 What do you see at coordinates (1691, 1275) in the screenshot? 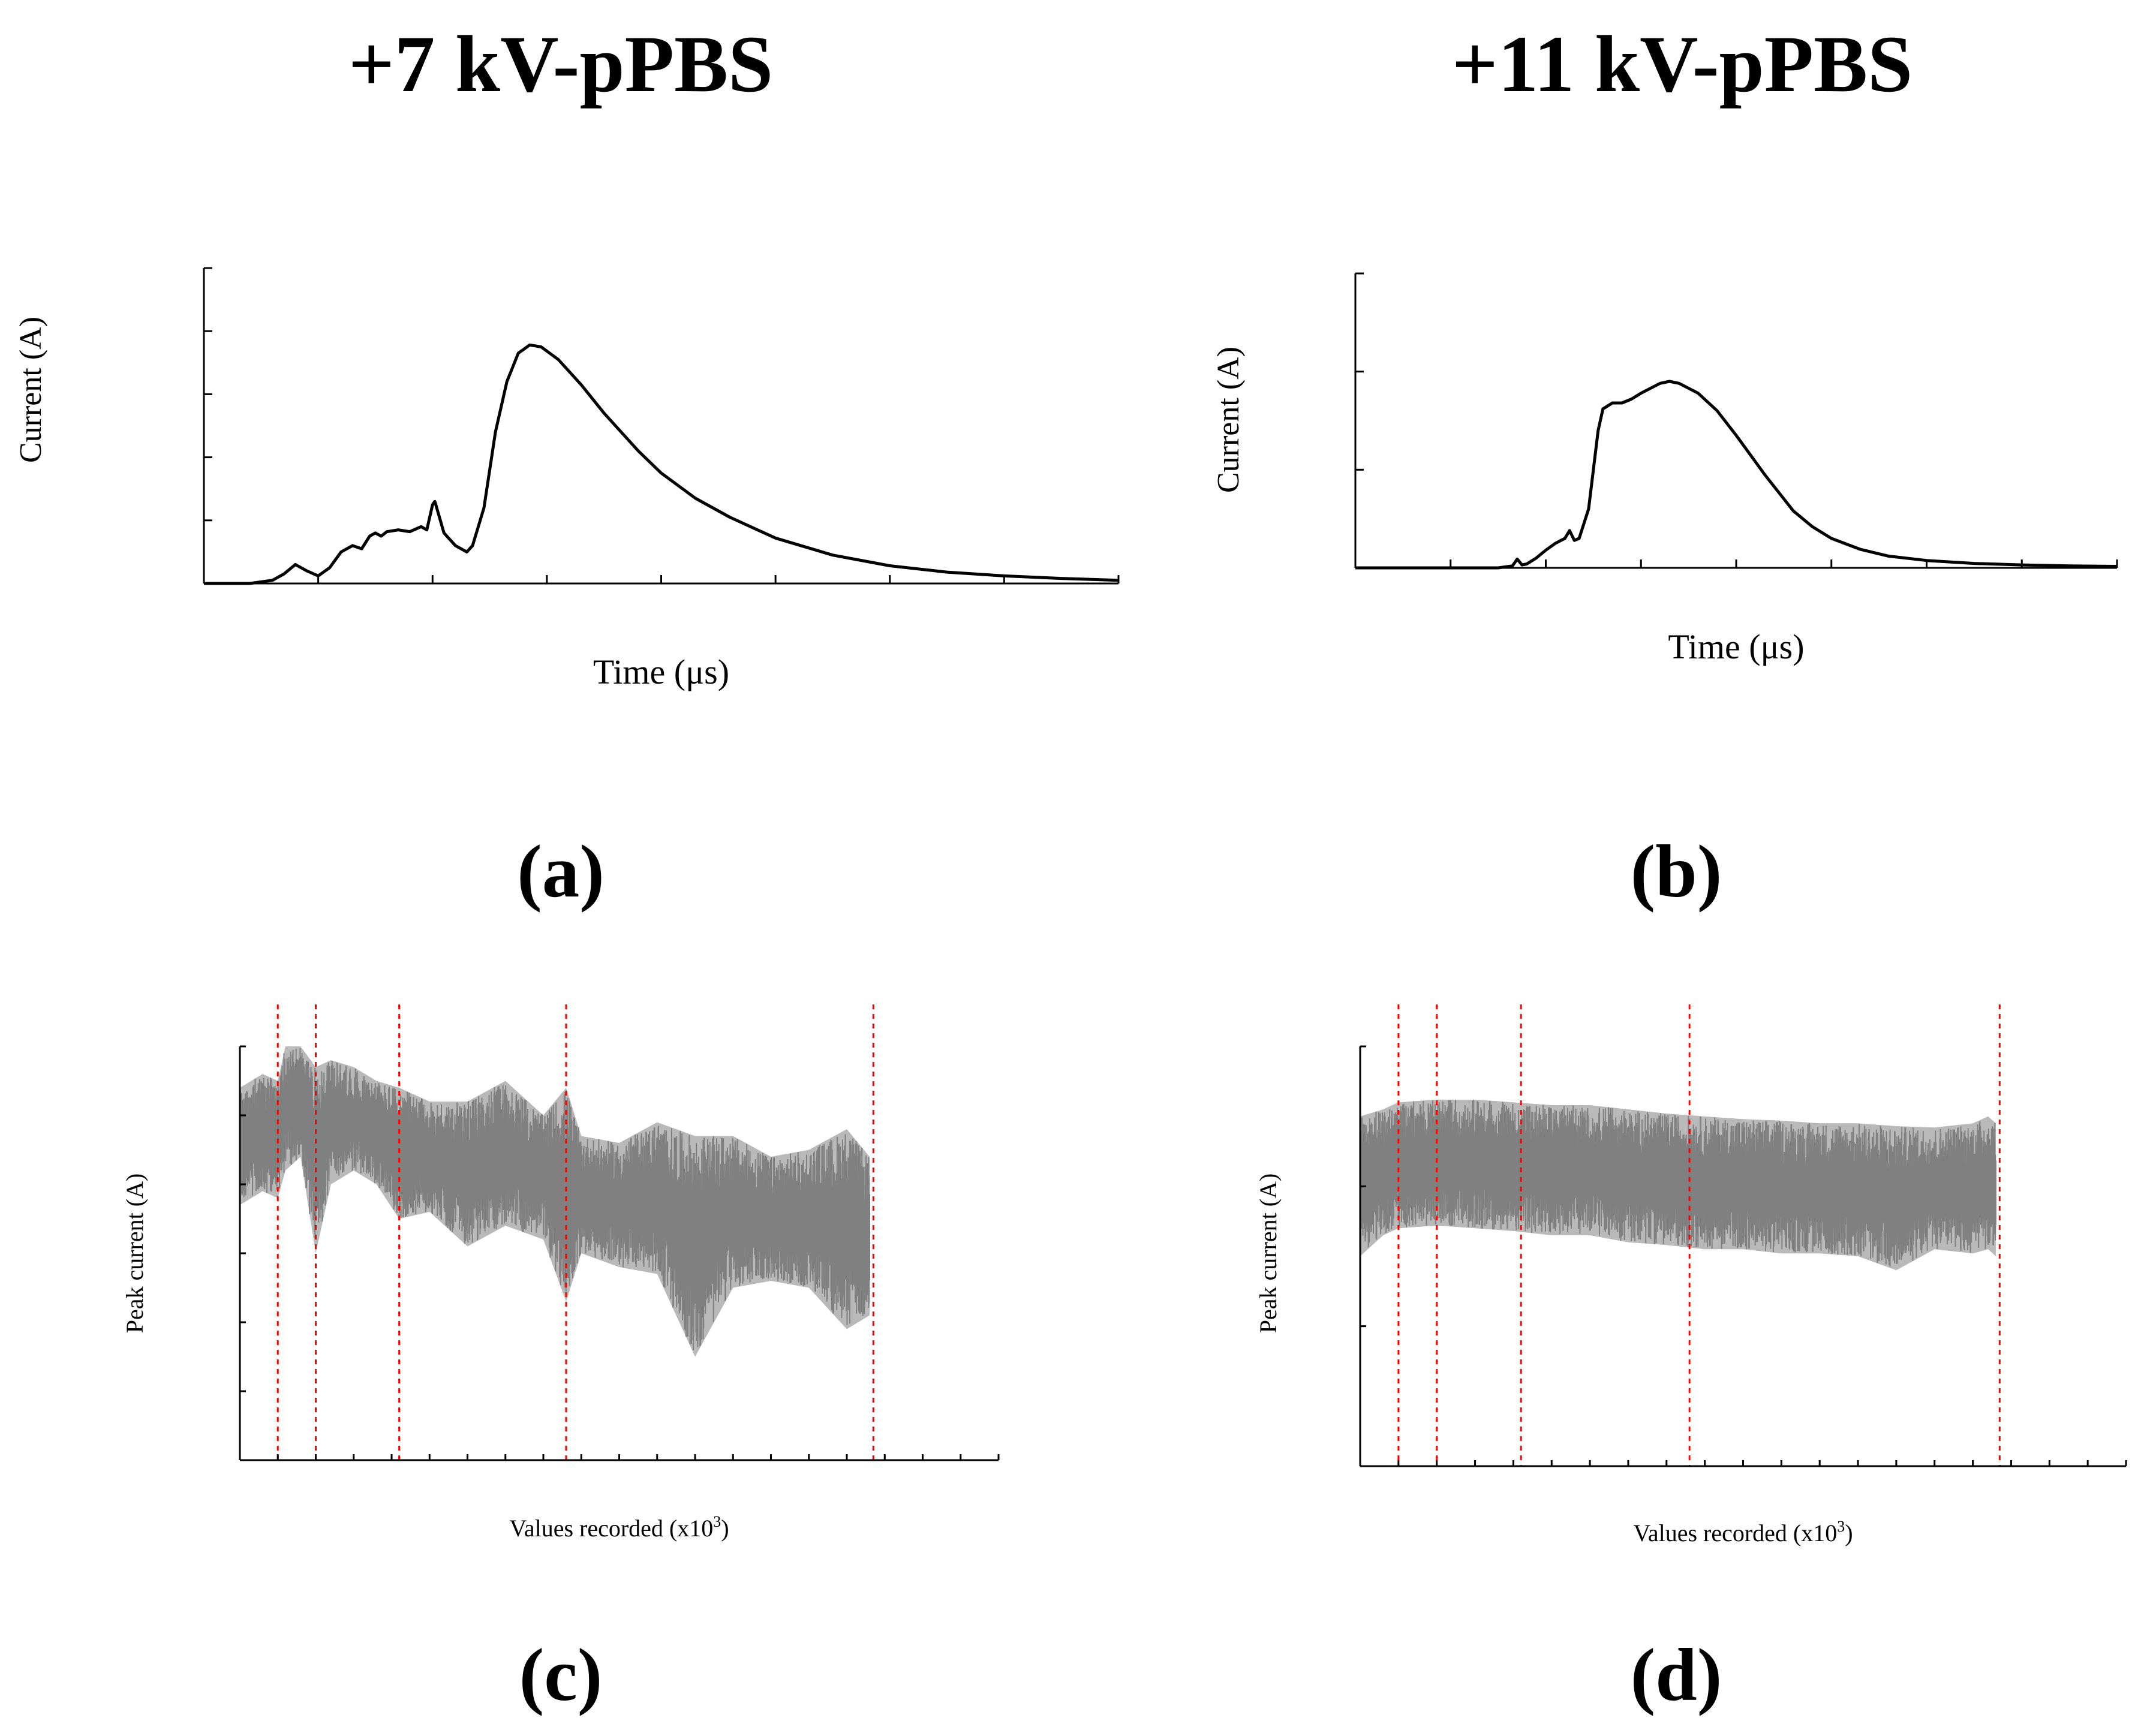
I see `chart-d: Values recorded (x103) Peak current (A)` at bounding box center [1691, 1275].